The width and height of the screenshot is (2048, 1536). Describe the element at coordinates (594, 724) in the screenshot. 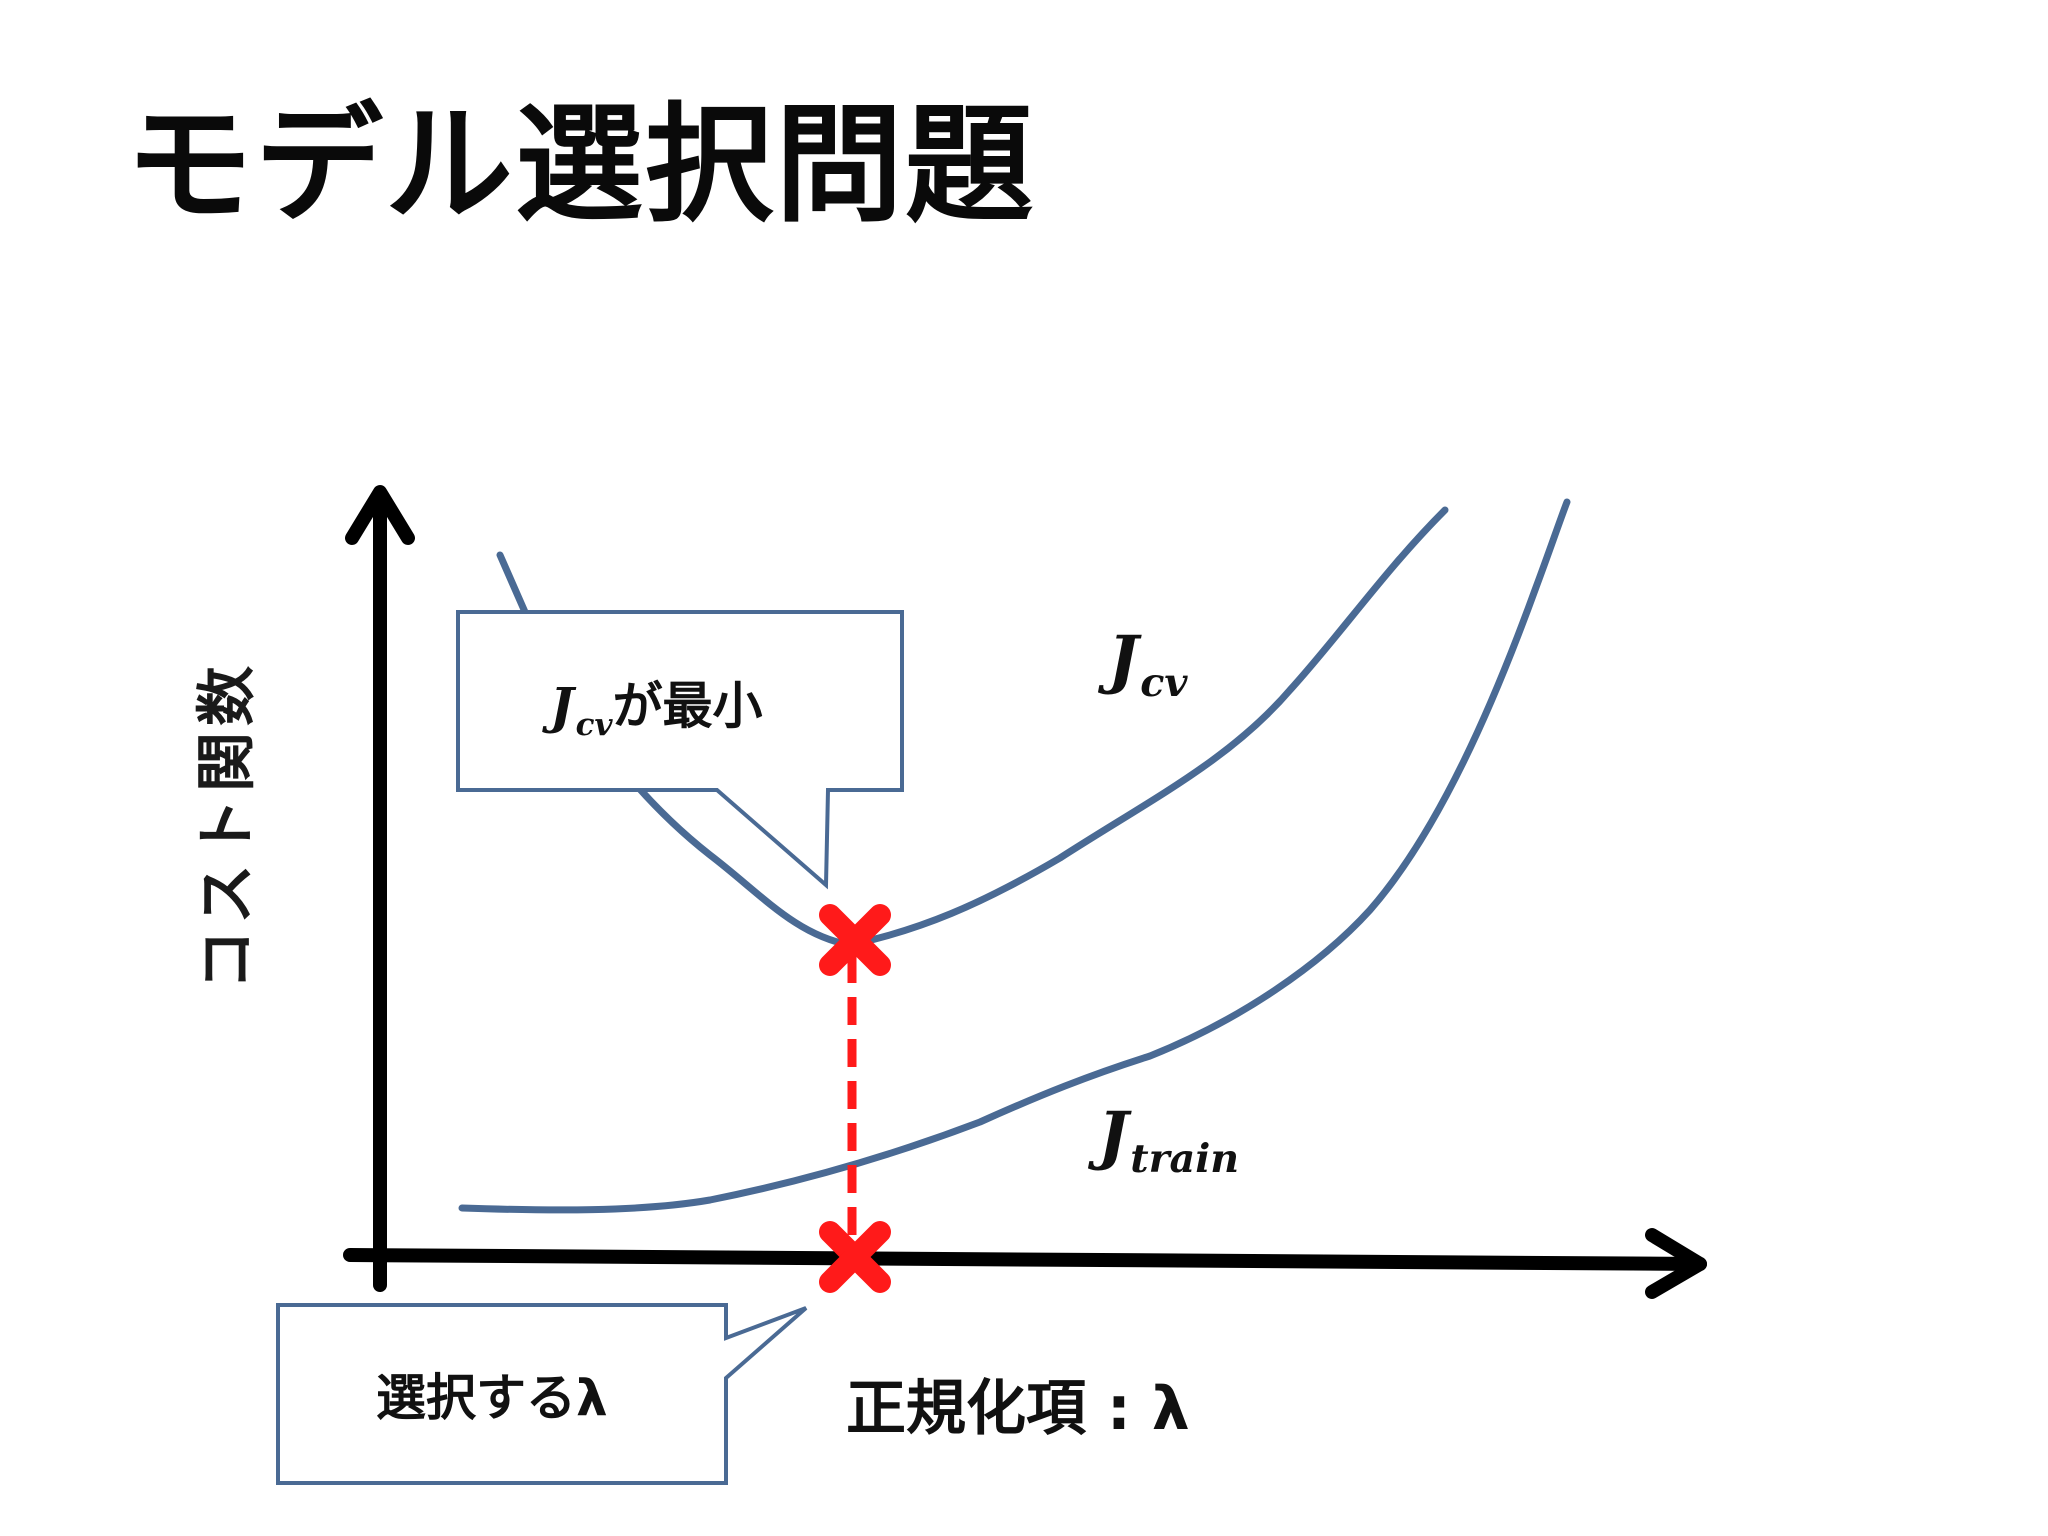

I see `min-callout-sub: cv` at that location.